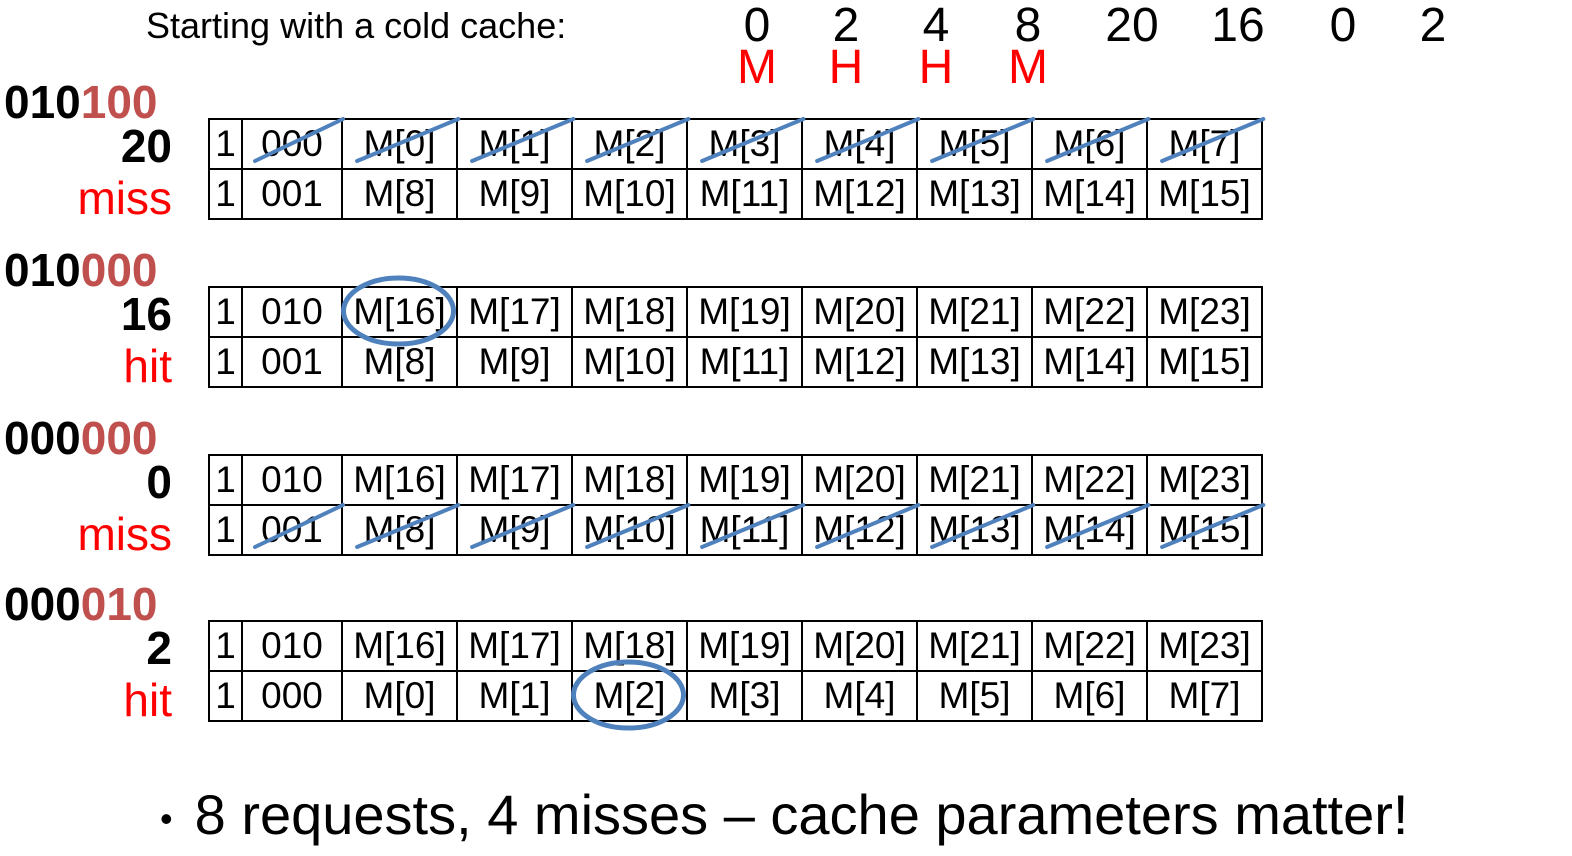 This screenshot has width=1572, height=856. Describe the element at coordinates (757, 26) in the screenshot. I see `sequence-address-0: 0` at that location.